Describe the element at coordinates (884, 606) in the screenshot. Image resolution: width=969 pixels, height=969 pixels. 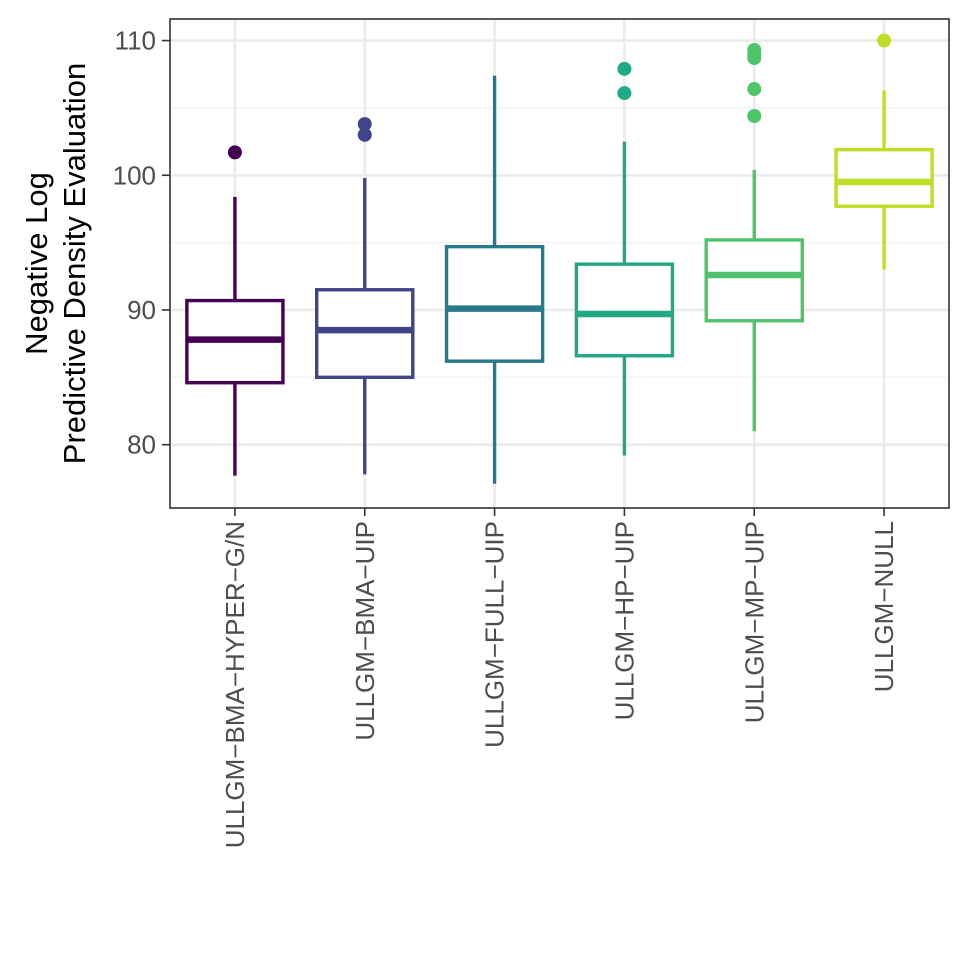
I see `x-tick-label: ULLGM−NULL` at that location.